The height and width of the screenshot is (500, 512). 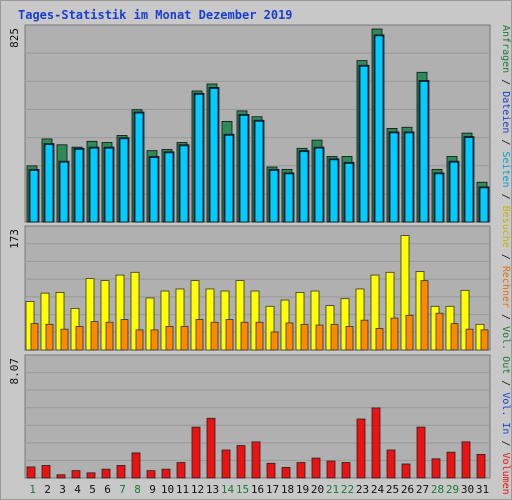 I want to click on chart-title: Tages-Statistik im Monat Dezember 2019, so click(x=155, y=15).